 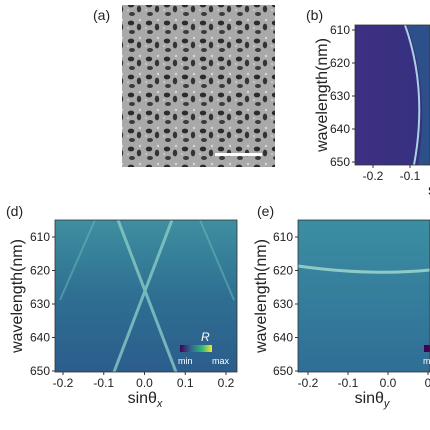 I want to click on x-axis-label: sinθy, so click(x=373, y=400).